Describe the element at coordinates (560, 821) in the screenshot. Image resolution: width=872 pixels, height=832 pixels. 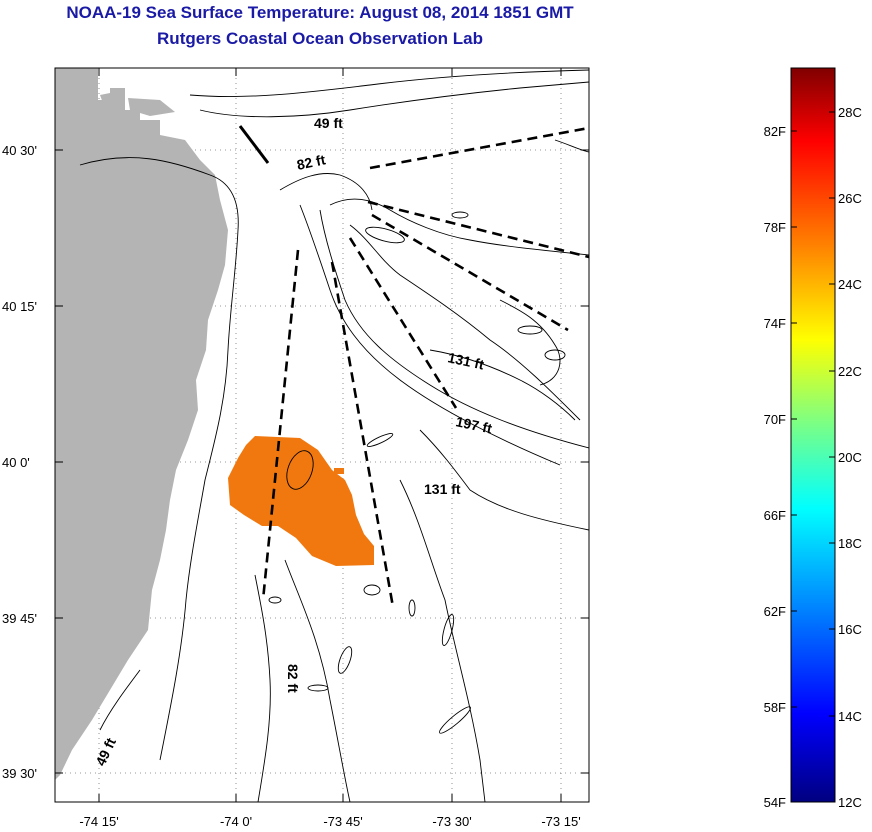
I see `lon-label: -73 15'` at that location.